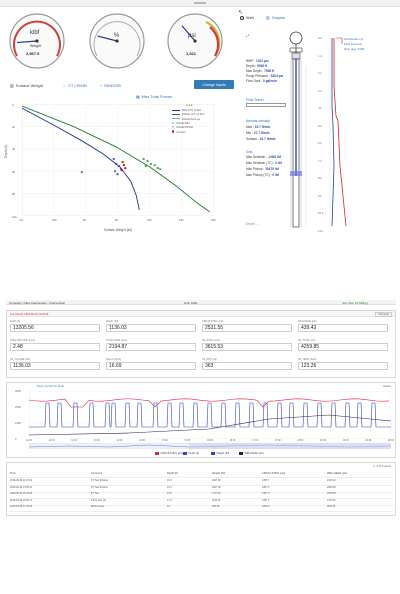 The width and height of the screenshot is (400, 594). Describe the element at coordinates (13, 473) in the screenshot. I see `table-header-cell: Time` at that location.